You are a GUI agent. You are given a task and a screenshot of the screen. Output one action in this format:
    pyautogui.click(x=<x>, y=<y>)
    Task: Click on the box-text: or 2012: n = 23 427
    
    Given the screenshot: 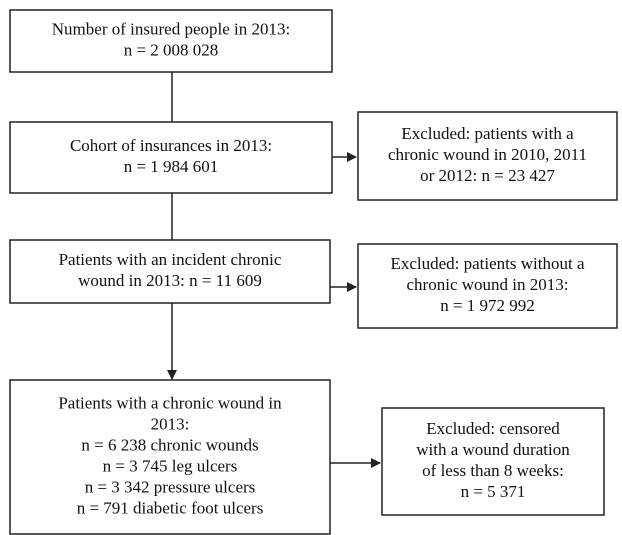 What is the action you would take?
    pyautogui.click(x=487, y=175)
    